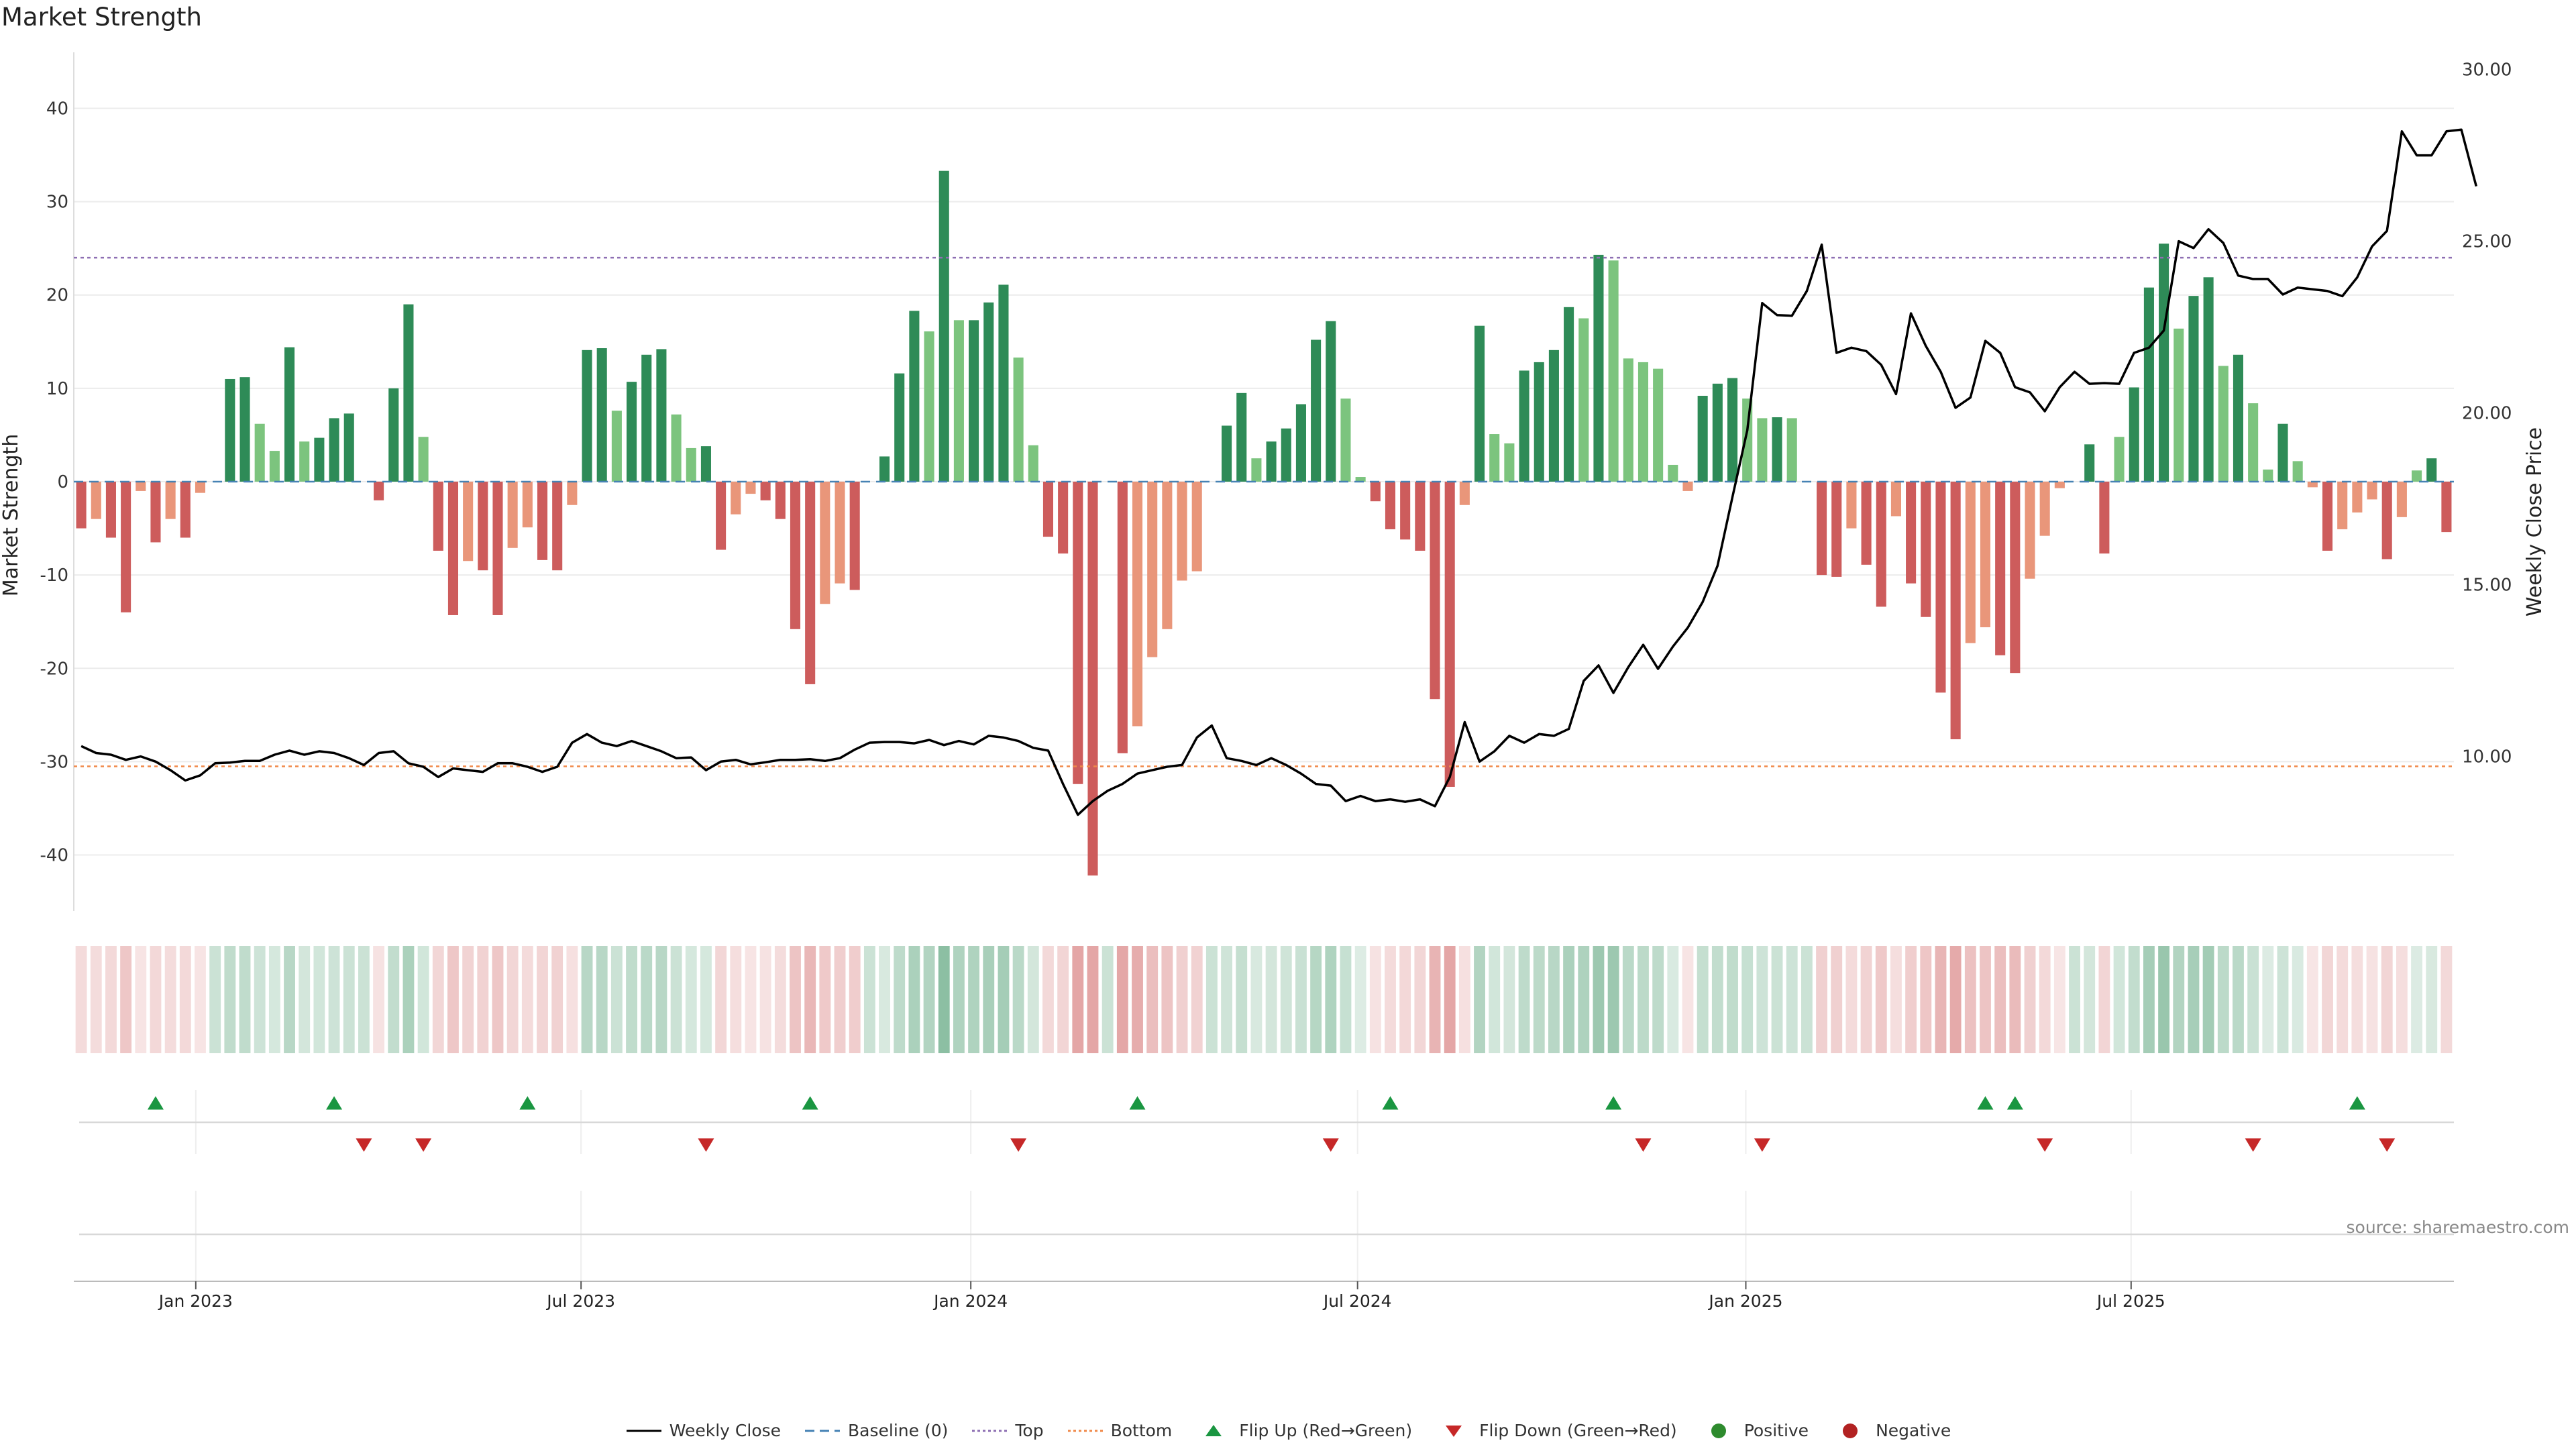  I want to click on legend-item-top: Top, so click(1007, 1430).